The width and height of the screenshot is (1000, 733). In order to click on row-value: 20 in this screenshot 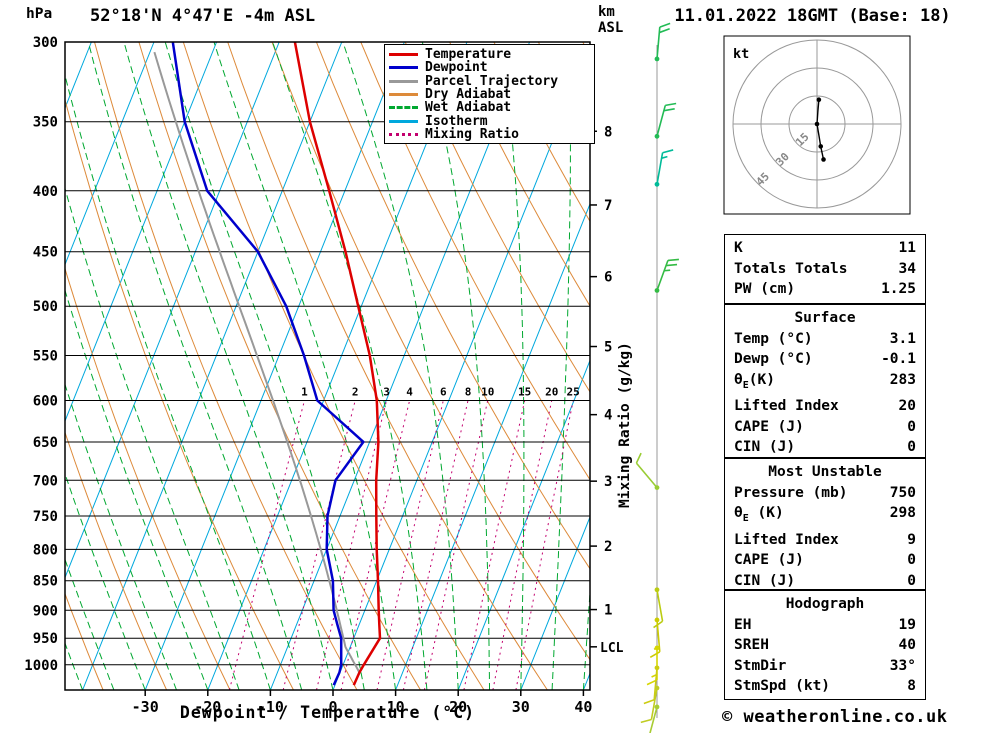, I will do `click(907, 406)`.